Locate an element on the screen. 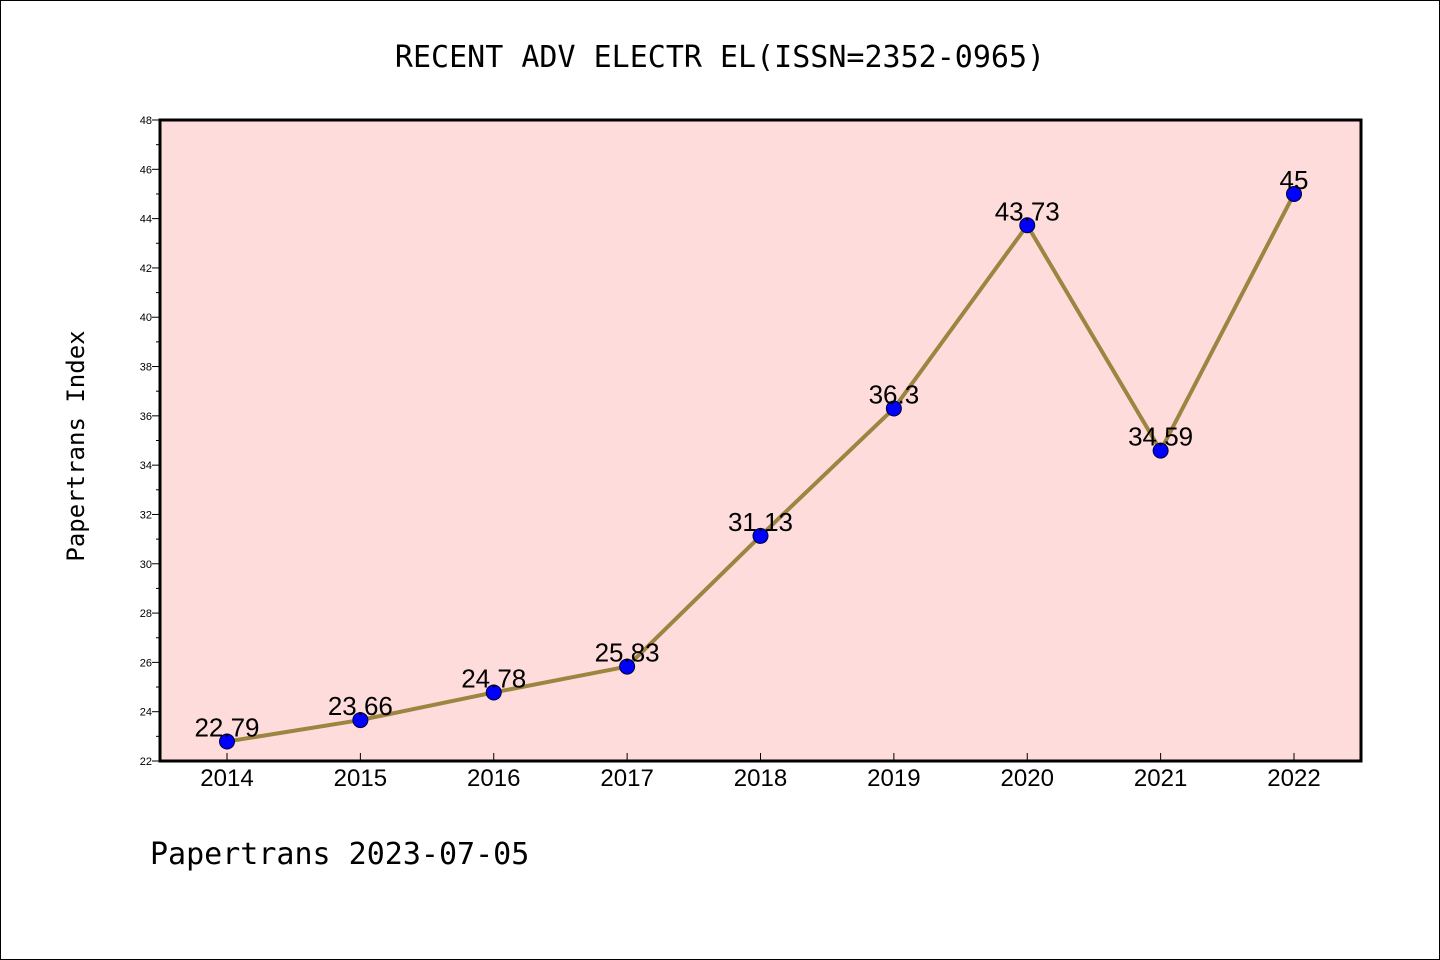  data-label-2021: 34.59 is located at coordinates (1160, 437).